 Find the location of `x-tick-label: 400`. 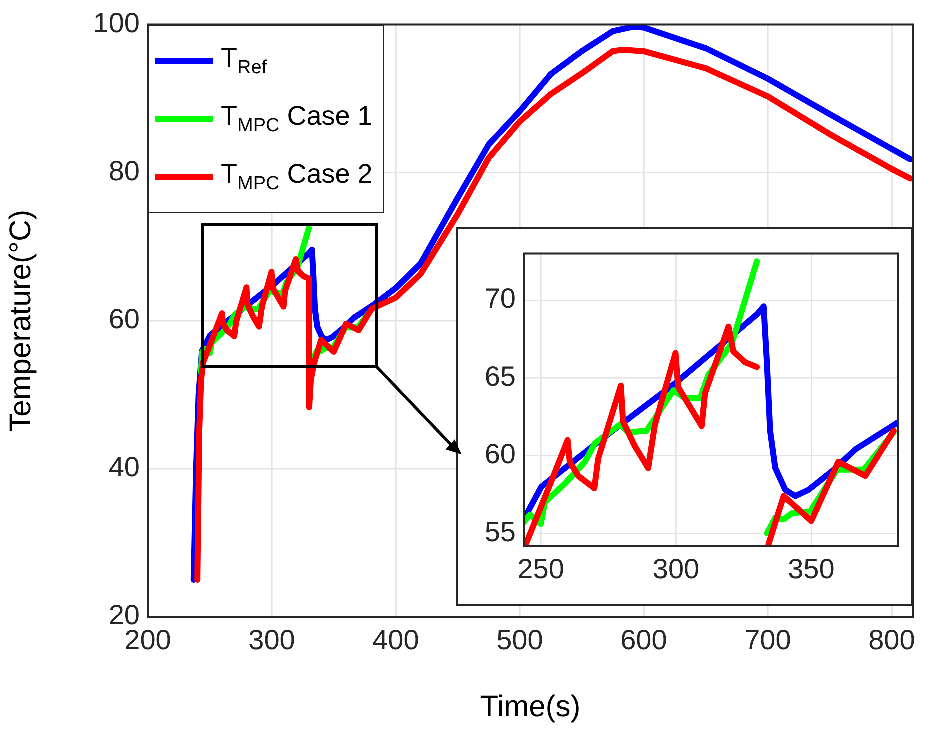

x-tick-label: 400 is located at coordinates (396, 640).